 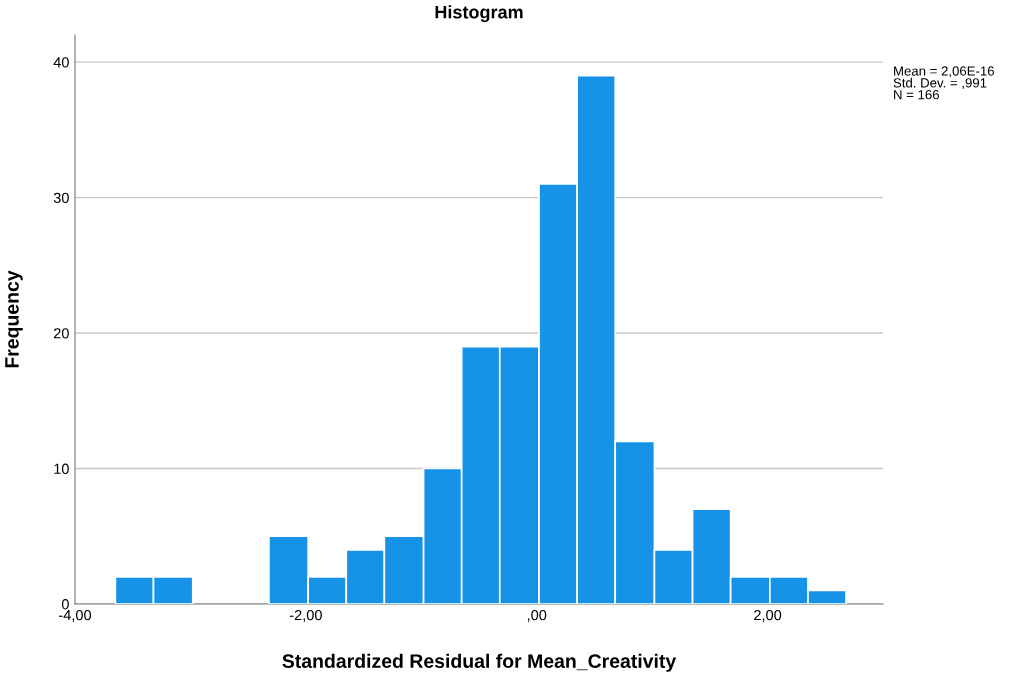 What do you see at coordinates (768, 615) in the screenshot?
I see `x-tick-label: 2,00` at bounding box center [768, 615].